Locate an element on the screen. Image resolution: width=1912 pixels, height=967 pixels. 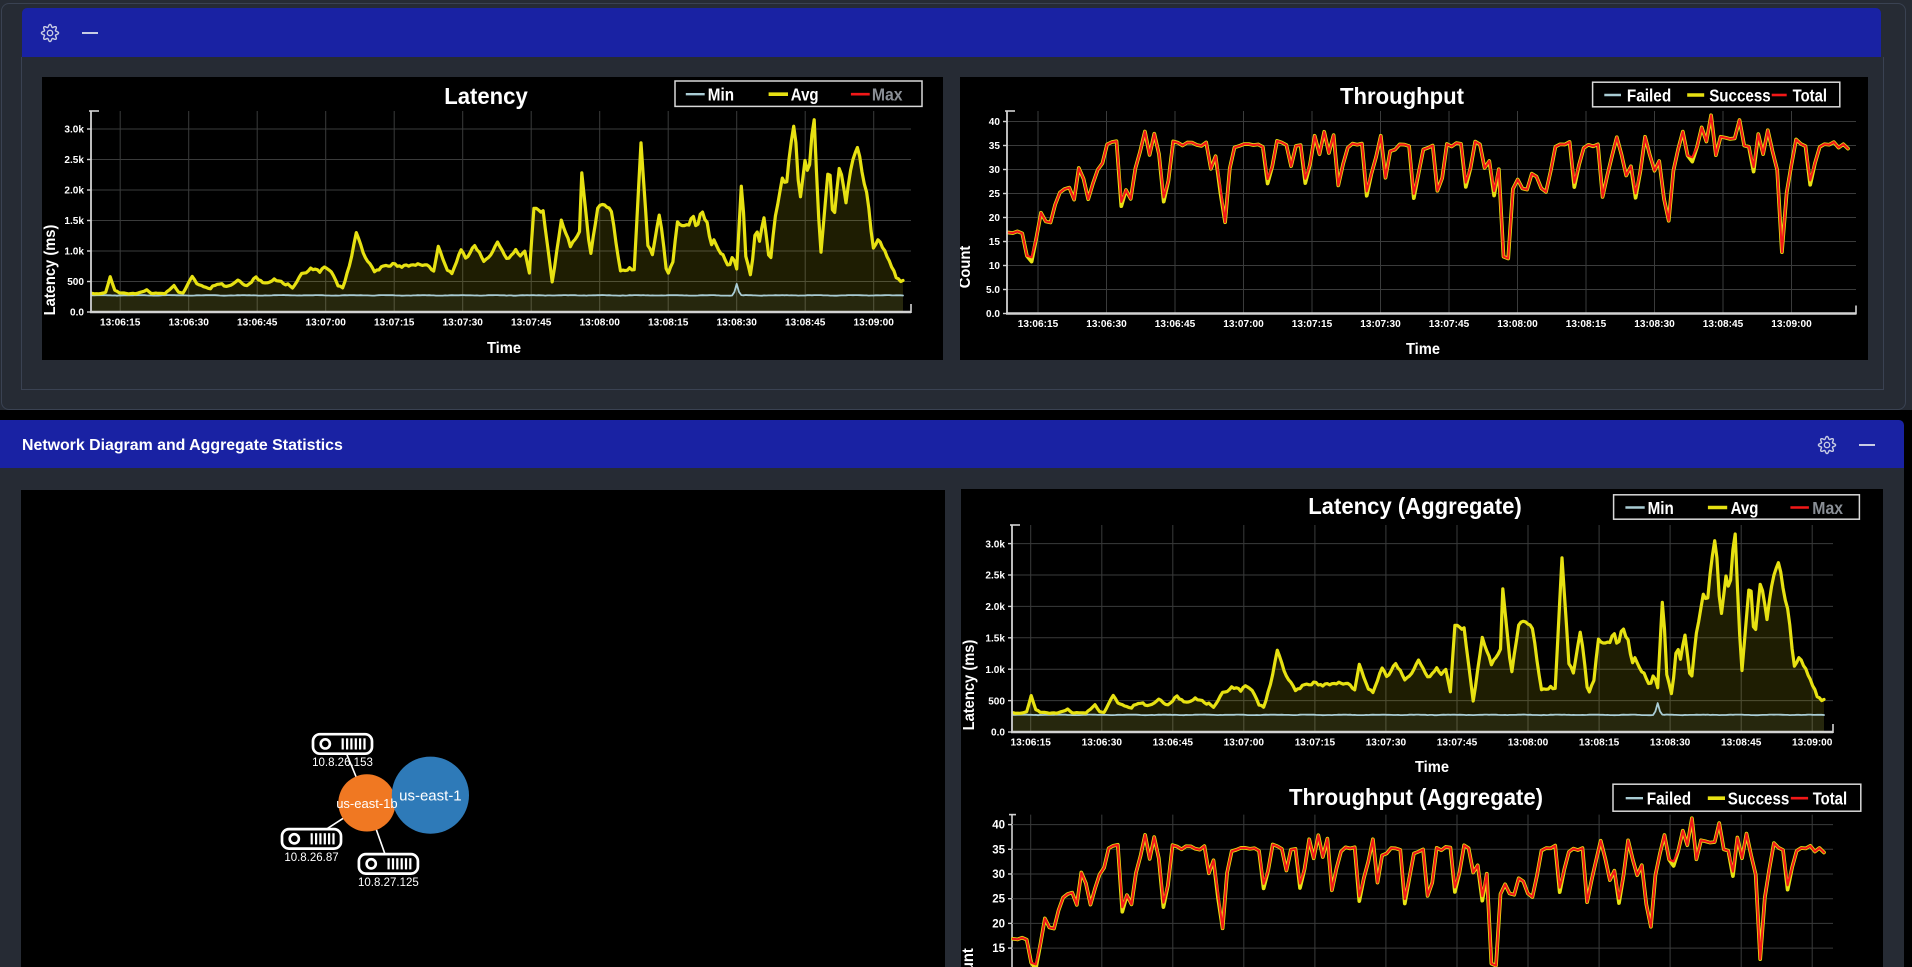
svg-text: us-east-1 is located at coordinates (430, 796).